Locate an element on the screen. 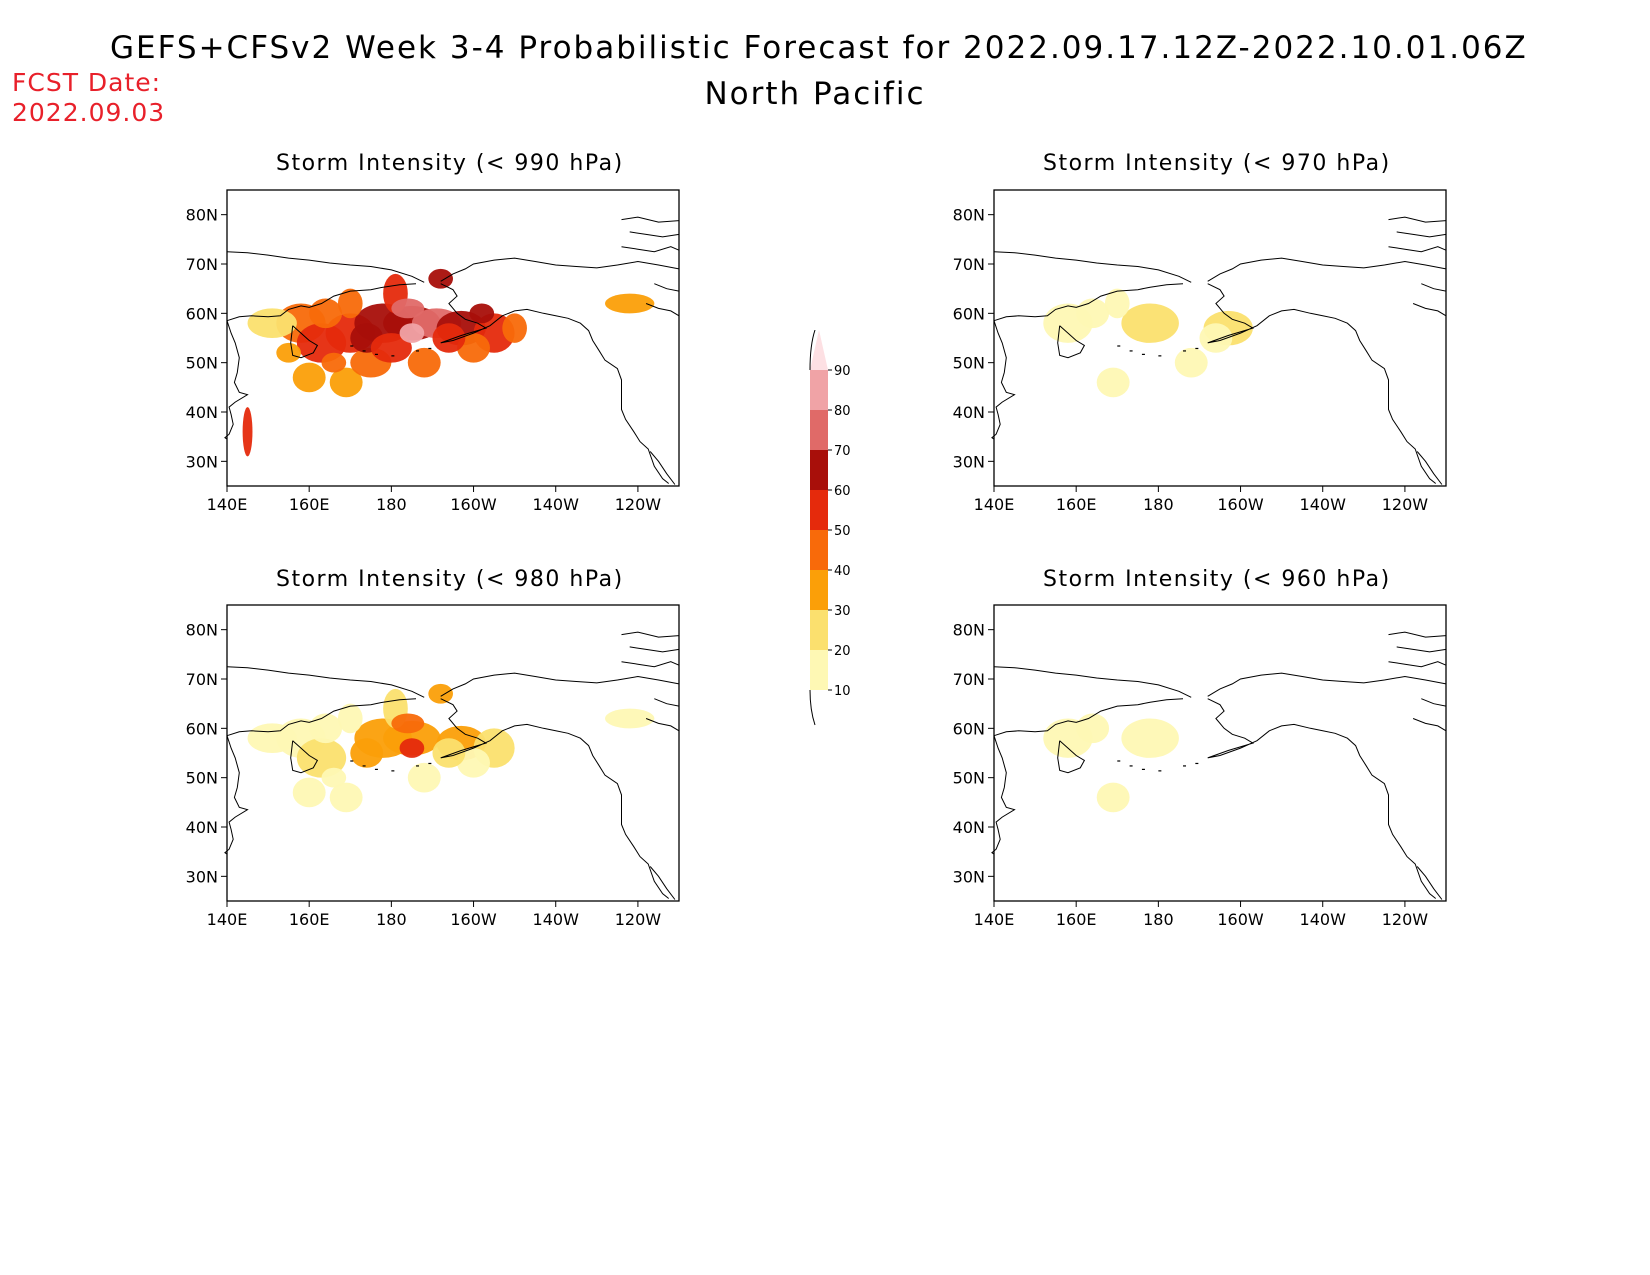  panel-title-960: Storm Intensity (< 960 hPa) is located at coordinates (1217, 579).